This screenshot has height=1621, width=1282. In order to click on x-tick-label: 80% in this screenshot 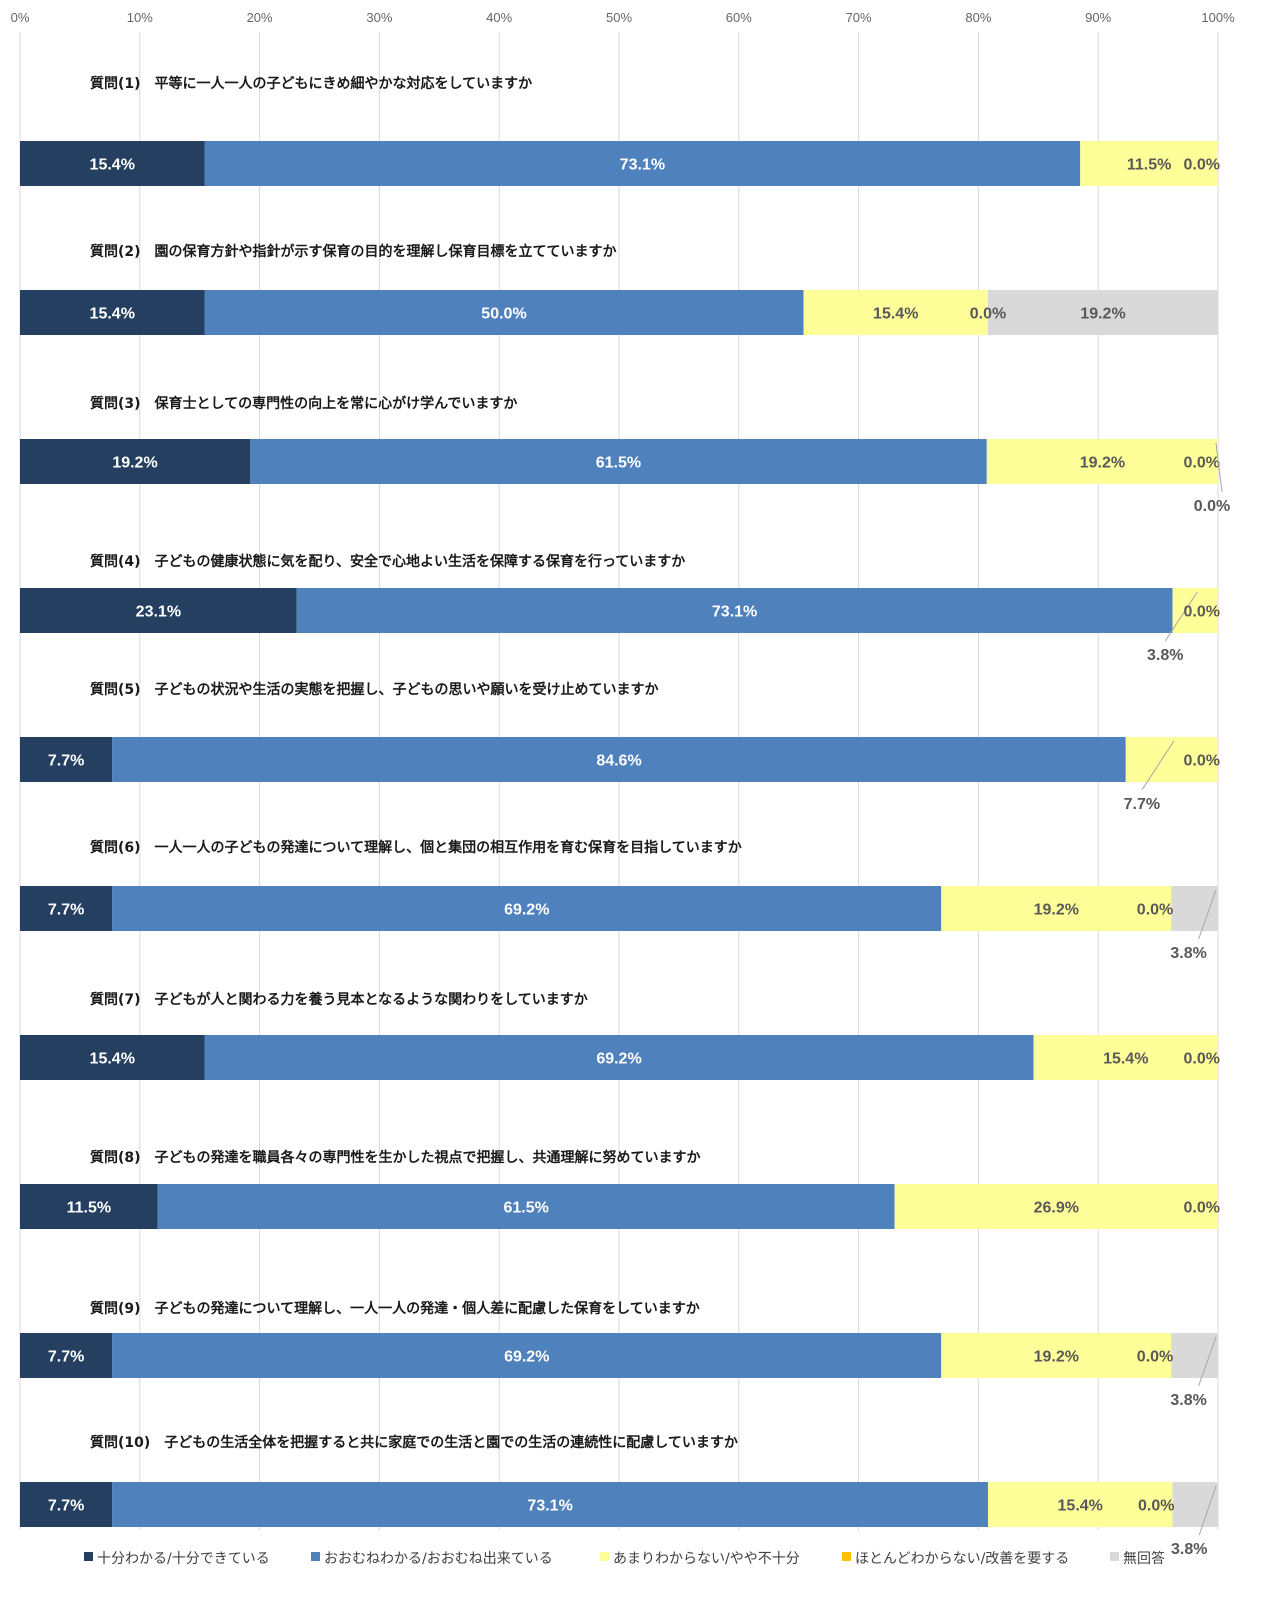, I will do `click(978, 17)`.